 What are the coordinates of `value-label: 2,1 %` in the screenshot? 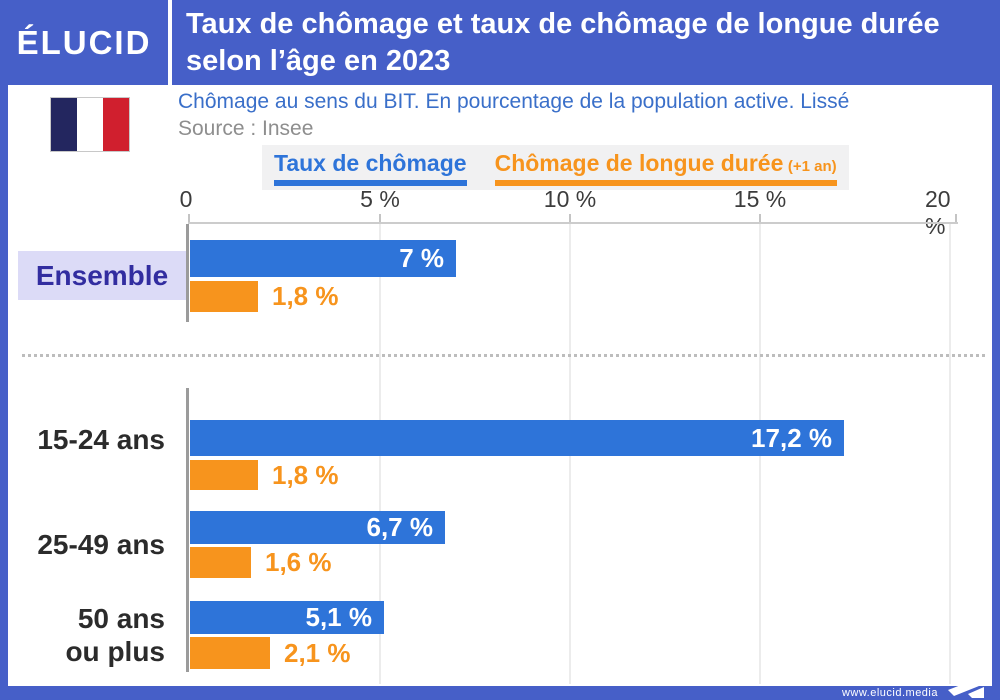 It's located at (317, 652).